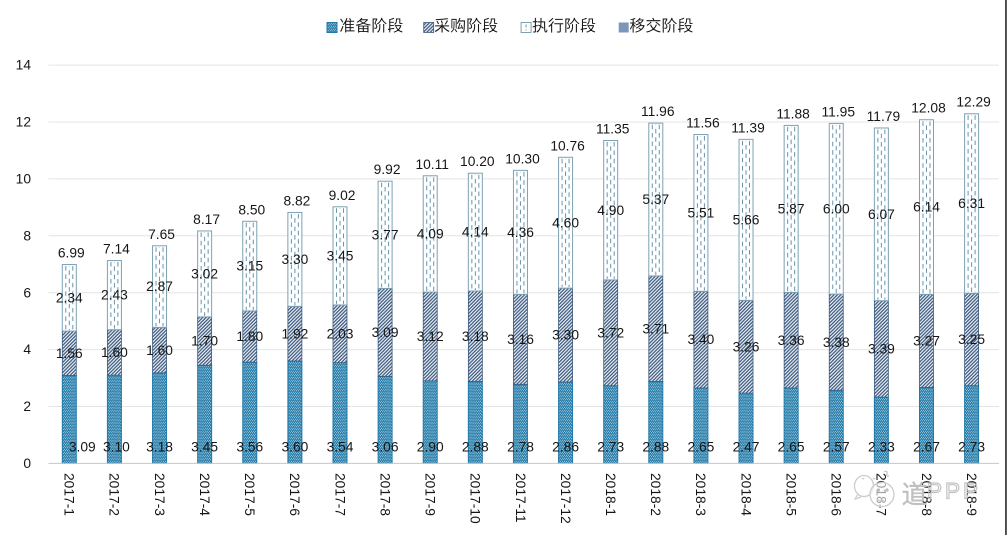 The width and height of the screenshot is (1008, 540). I want to click on svg-text: 6.07, so click(881, 214).